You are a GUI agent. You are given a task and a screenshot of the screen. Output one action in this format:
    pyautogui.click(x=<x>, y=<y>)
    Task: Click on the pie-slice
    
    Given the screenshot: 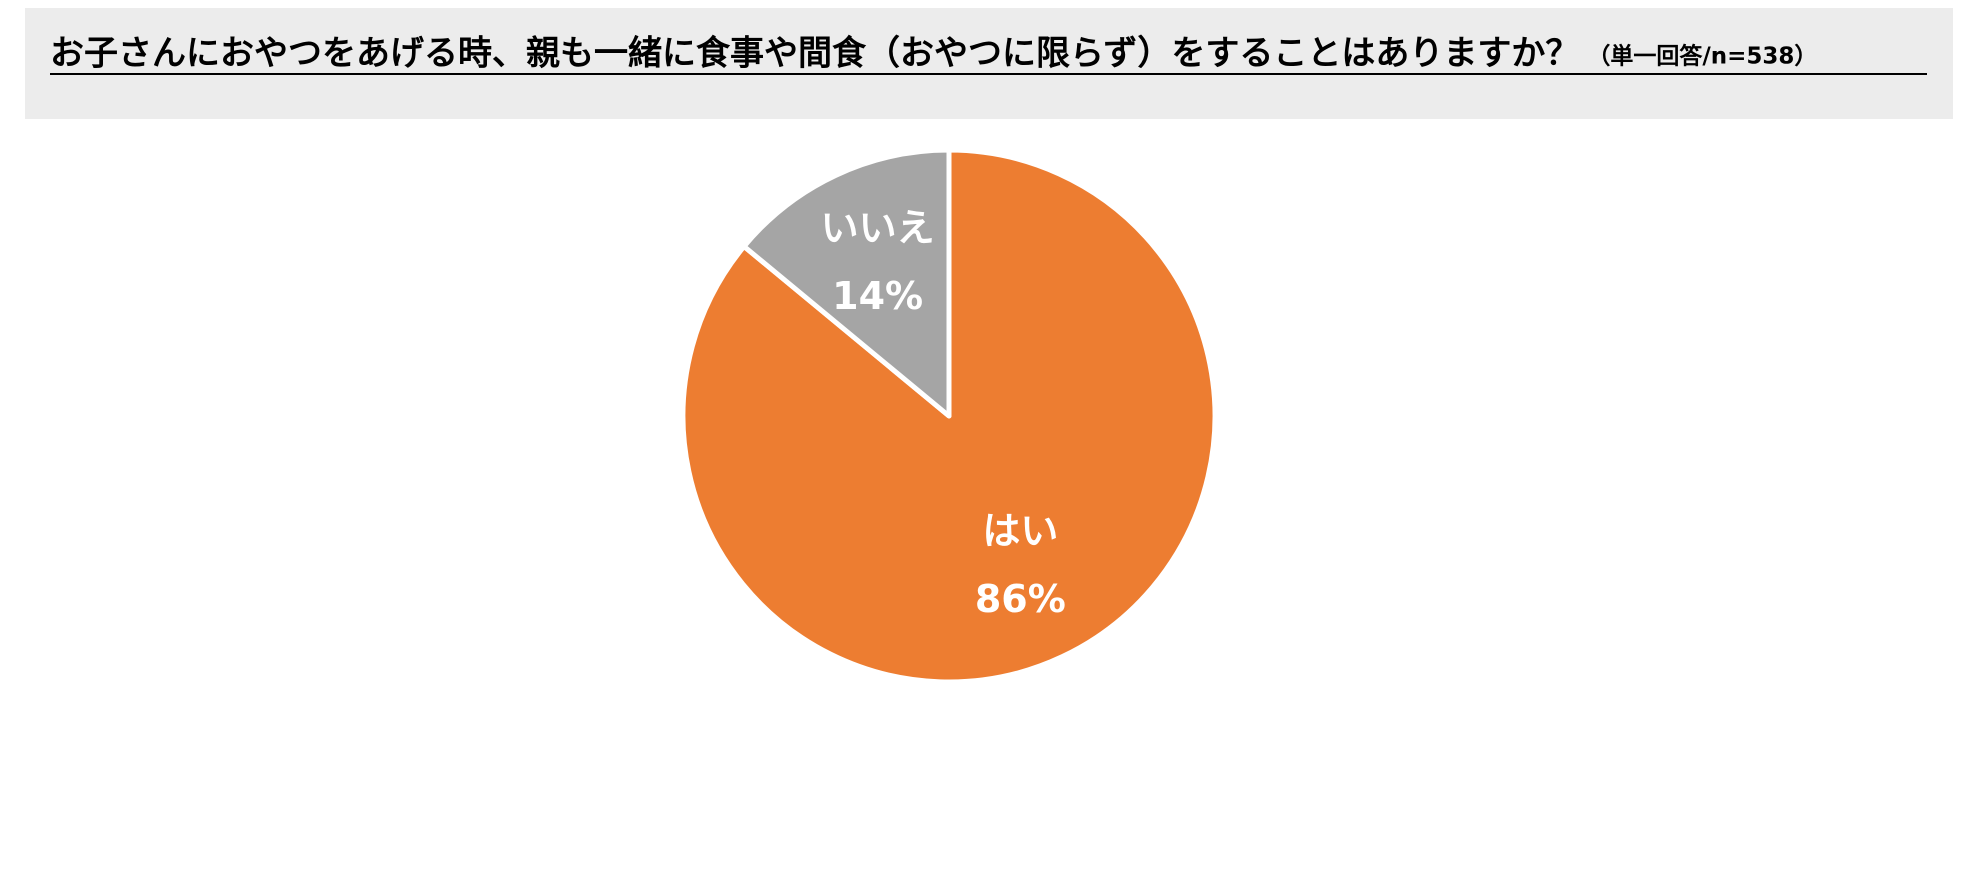 What is the action you would take?
    pyautogui.click(x=846, y=283)
    